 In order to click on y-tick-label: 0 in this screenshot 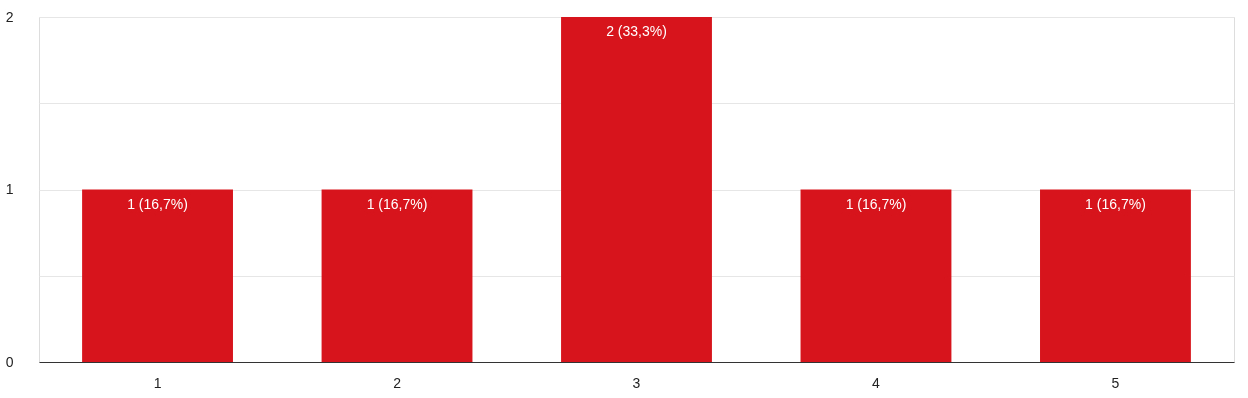, I will do `click(9, 361)`.